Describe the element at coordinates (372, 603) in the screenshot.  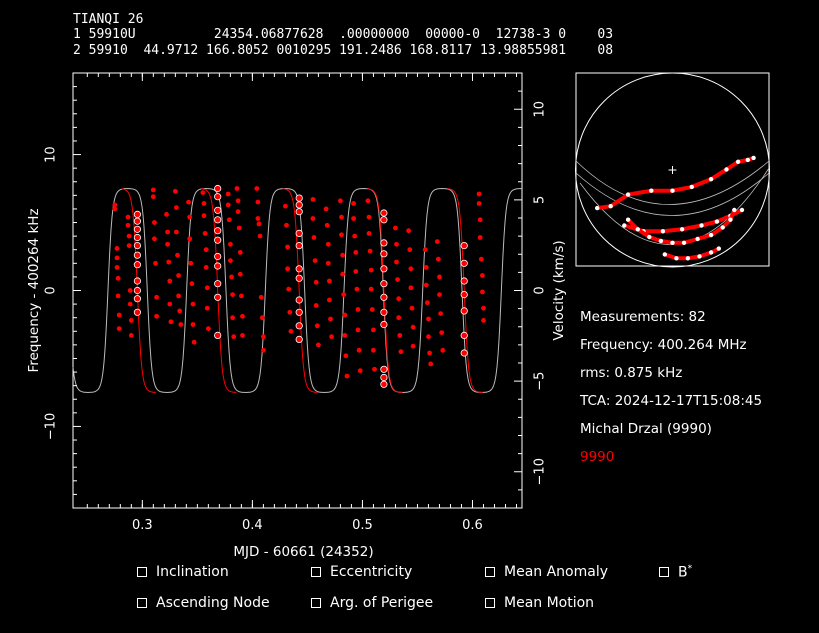
I see `arg-of-perigee-checkbox: Arg. of Perigee` at that location.